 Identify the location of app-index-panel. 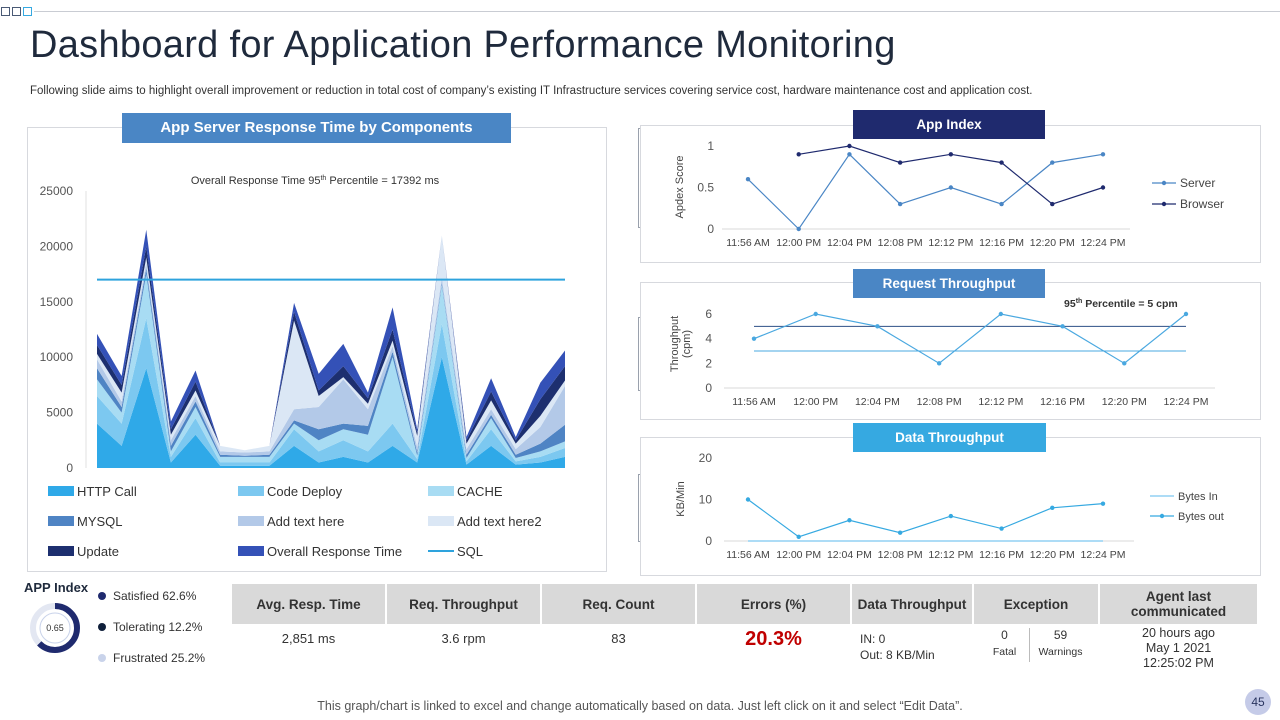
(950, 194).